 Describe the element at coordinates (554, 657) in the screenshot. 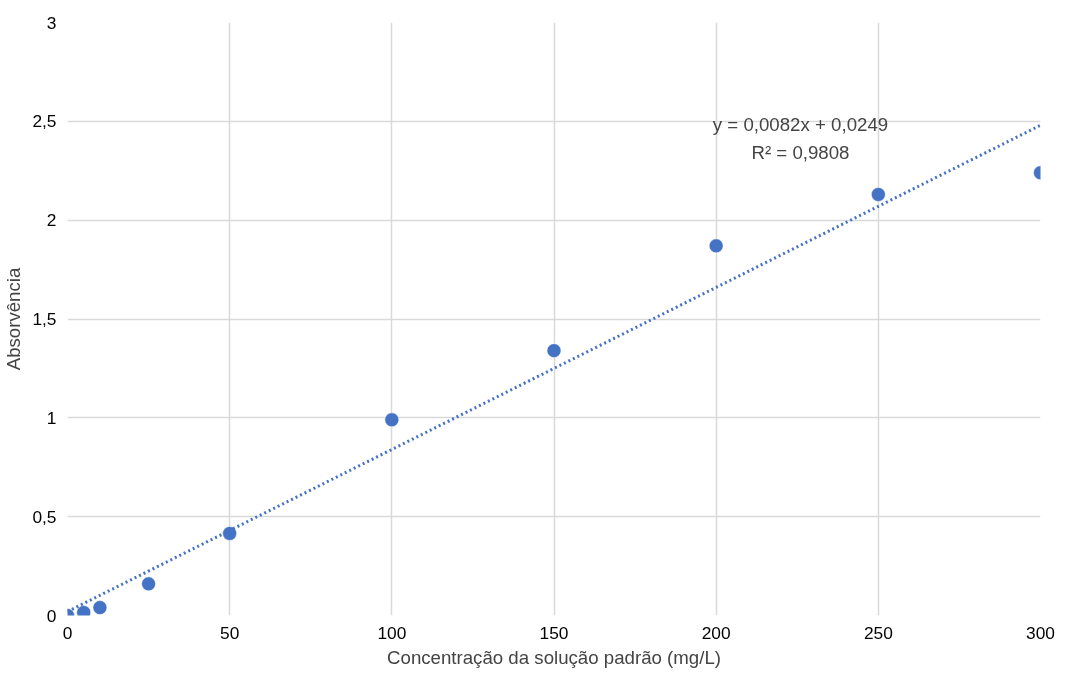

I see `x-axis-title: Concentração da solução padrão (mg/L)` at that location.